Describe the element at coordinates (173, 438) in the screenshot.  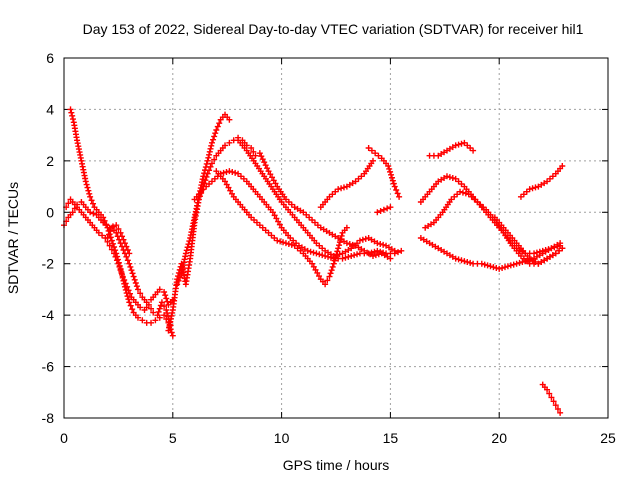
I see `x-tick-label: 5` at that location.